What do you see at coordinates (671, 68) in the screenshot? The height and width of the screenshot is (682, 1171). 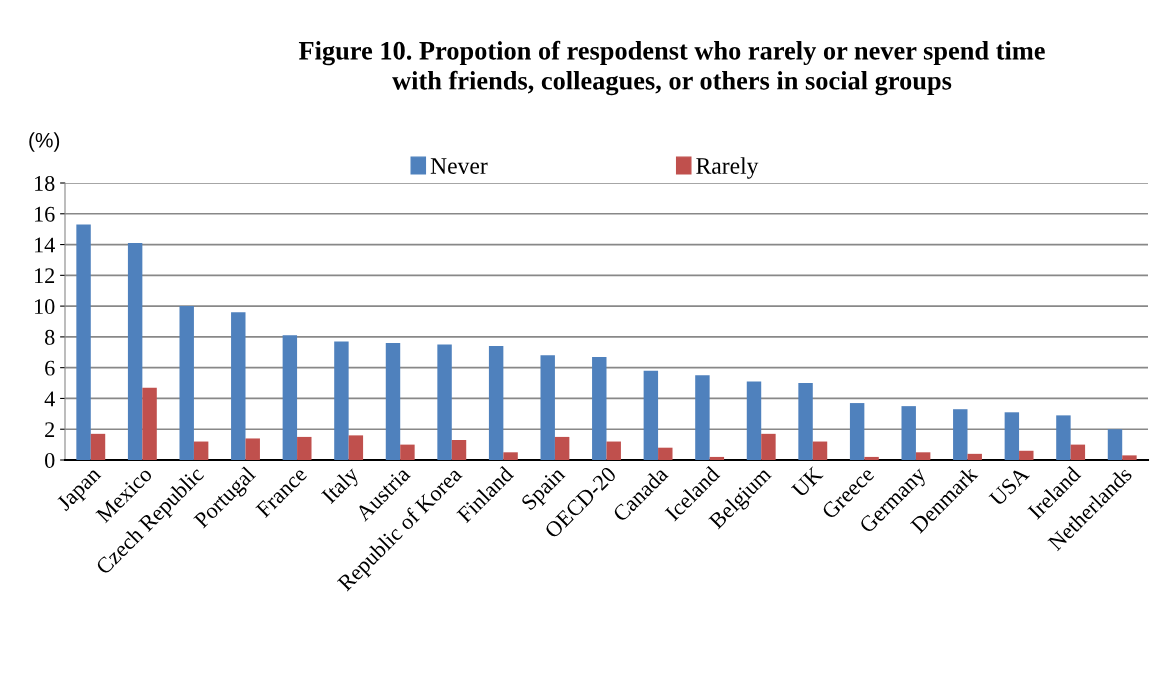 I see `chart-title: Figure 10. Propotion of respodenst who rarely or never spend time with friends, colleagues, or others in social groups` at bounding box center [671, 68].